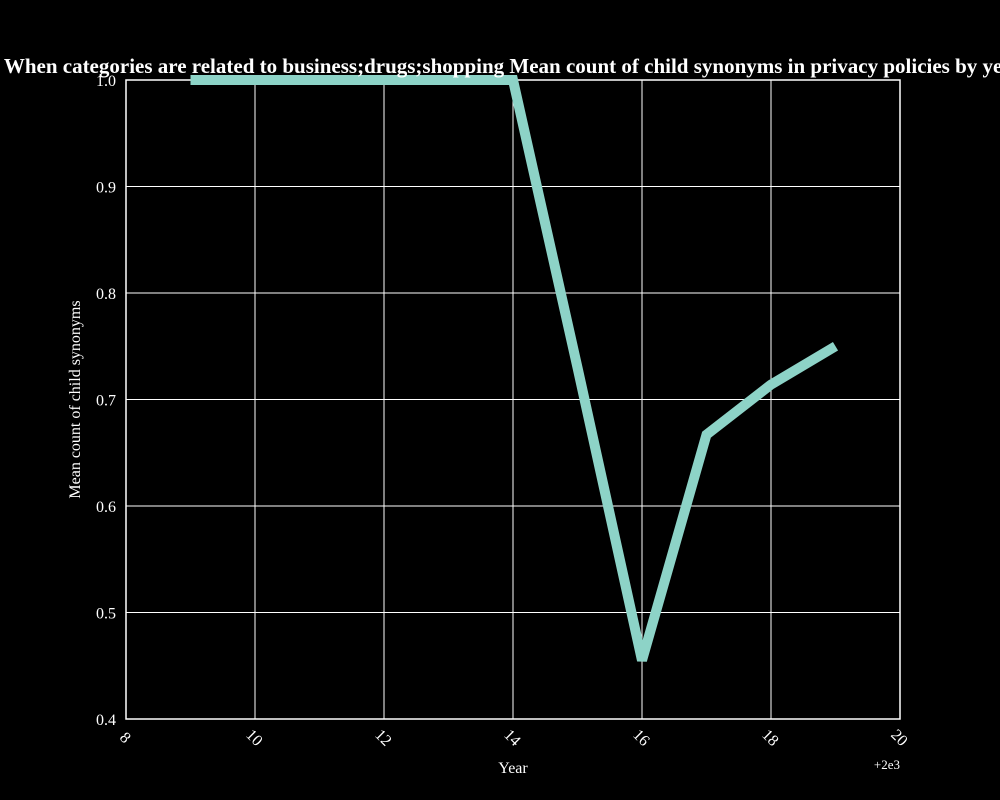 The image size is (1000, 800). Describe the element at coordinates (513, 737) in the screenshot. I see `x-axis-ticks: 8 10 12 14 16 18 20` at that location.